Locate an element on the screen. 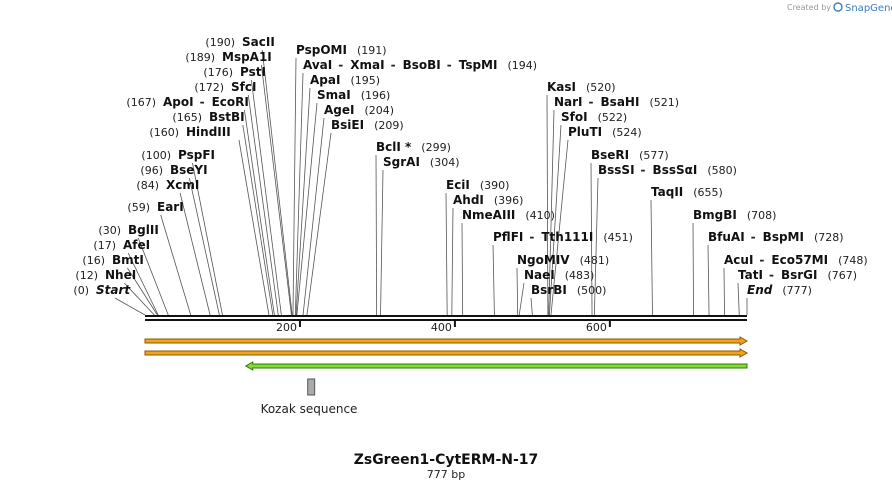  site-name-bcli: BclI * is located at coordinates (394, 147).